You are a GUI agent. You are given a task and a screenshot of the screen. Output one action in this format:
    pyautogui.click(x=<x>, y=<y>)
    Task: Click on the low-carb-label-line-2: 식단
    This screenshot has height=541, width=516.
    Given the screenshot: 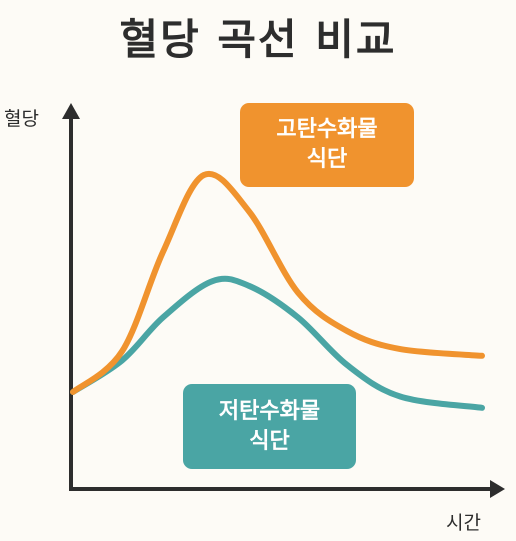 What is the action you would take?
    pyautogui.click(x=269, y=441)
    